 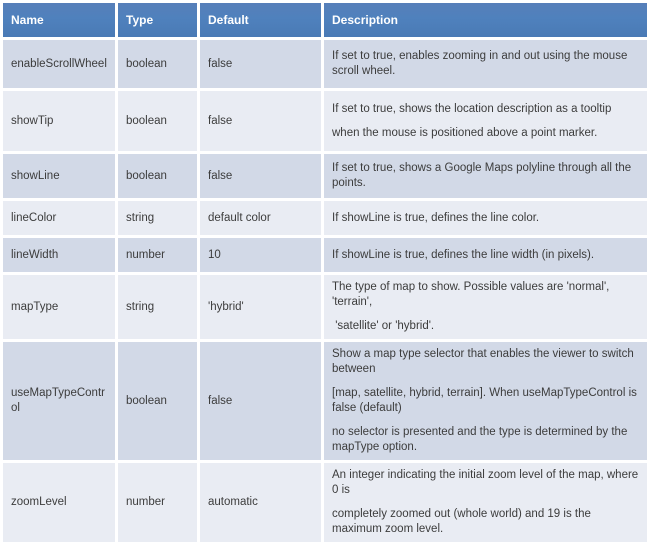 What do you see at coordinates (59, 121) in the screenshot?
I see `param-name-cell: showTip` at bounding box center [59, 121].